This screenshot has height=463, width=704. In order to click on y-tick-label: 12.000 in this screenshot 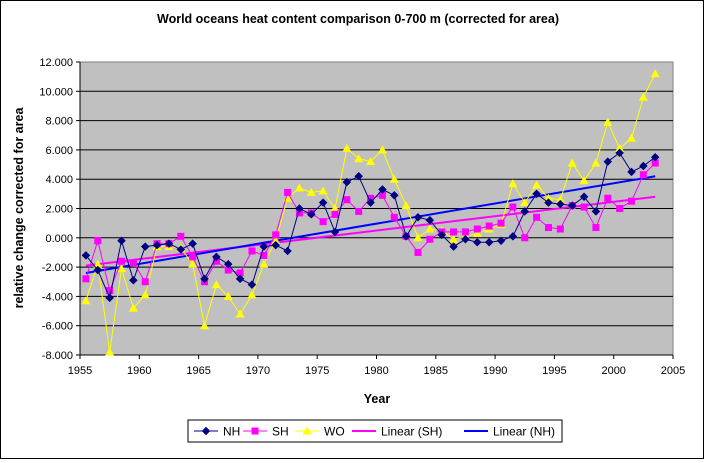, I will do `click(56, 63)`.